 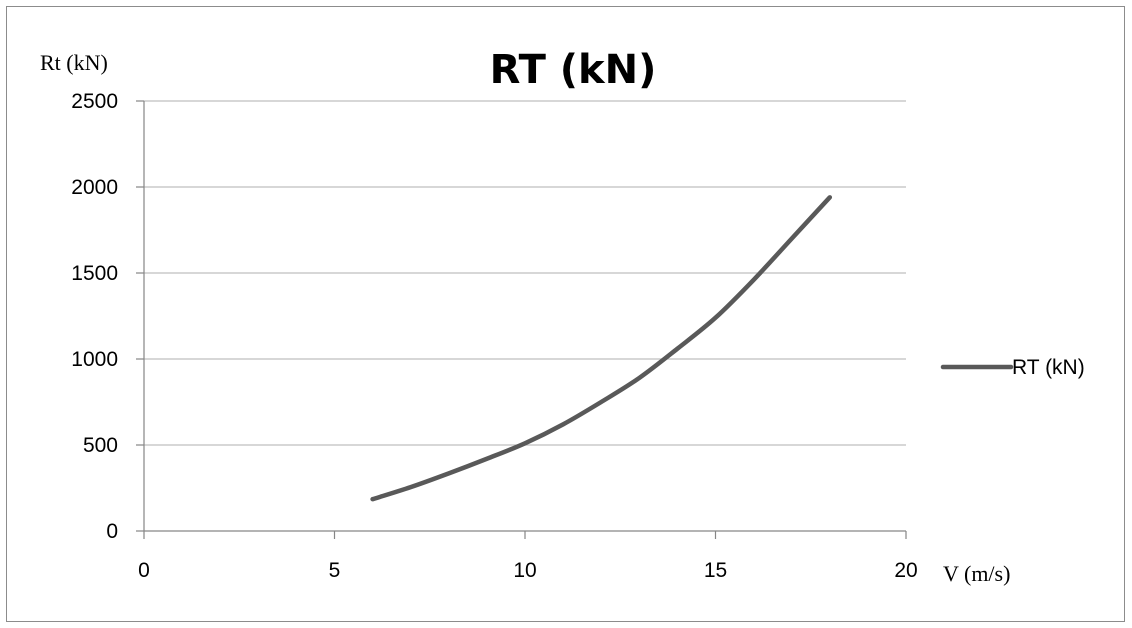 I want to click on y-tick-label: 2000, so click(x=94, y=187).